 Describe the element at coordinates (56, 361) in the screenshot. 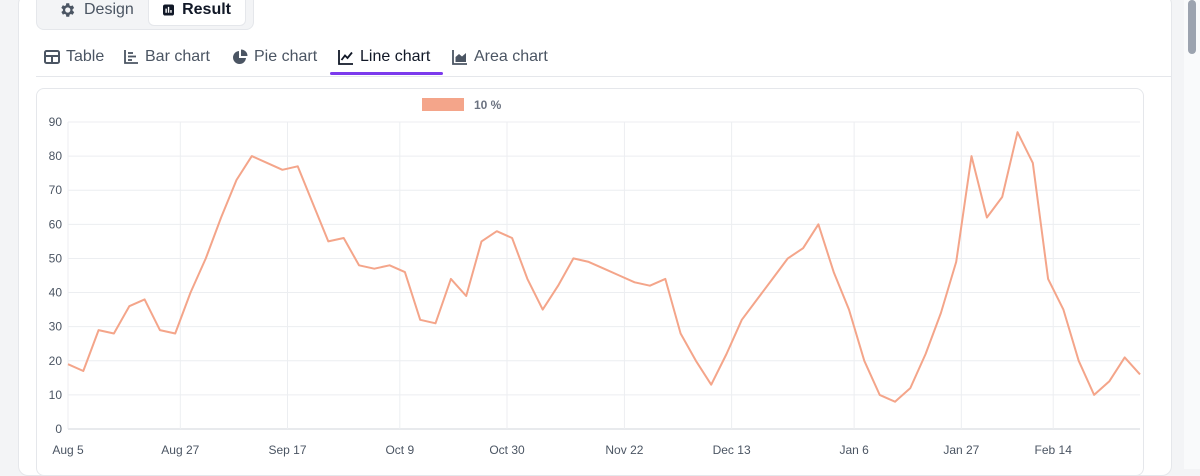

I see `y-tick-label: 20` at that location.